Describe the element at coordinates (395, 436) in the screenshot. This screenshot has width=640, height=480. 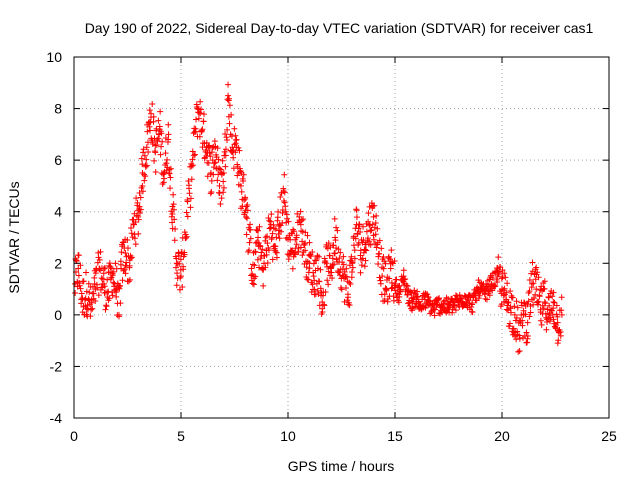
I see `x-tick-label: 15` at that location.